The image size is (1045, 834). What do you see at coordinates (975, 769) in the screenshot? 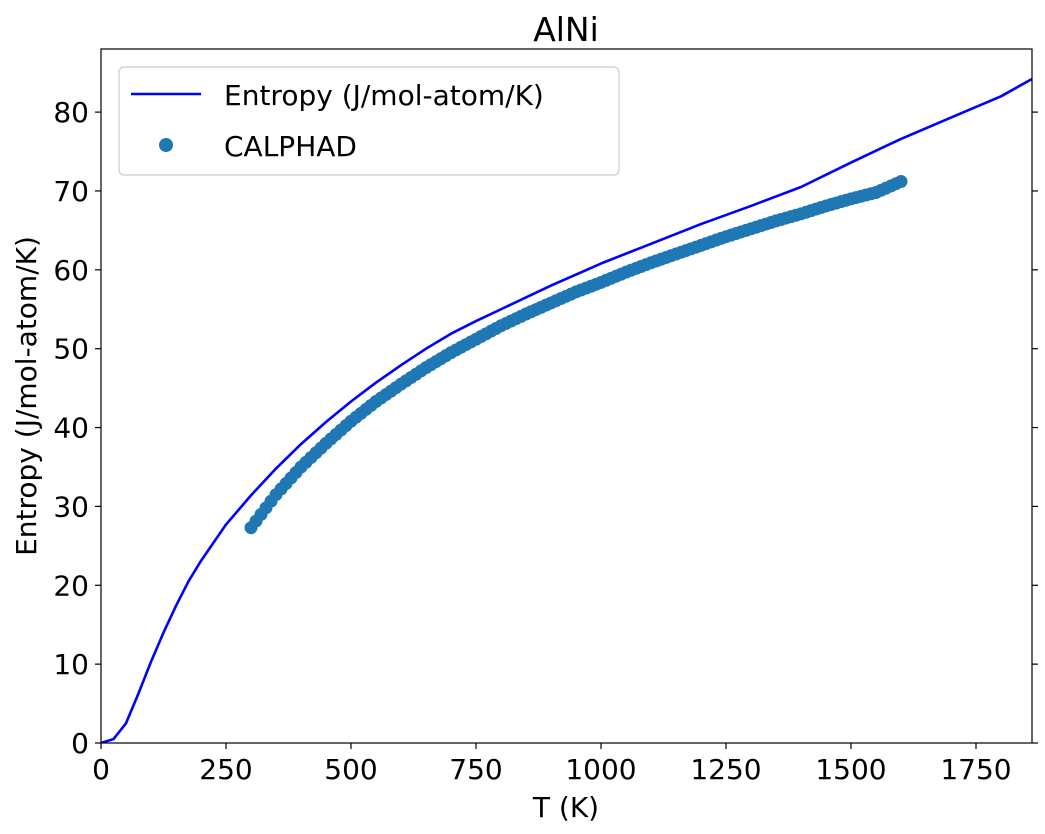
I see `x-tick-label: 1750` at bounding box center [975, 769].